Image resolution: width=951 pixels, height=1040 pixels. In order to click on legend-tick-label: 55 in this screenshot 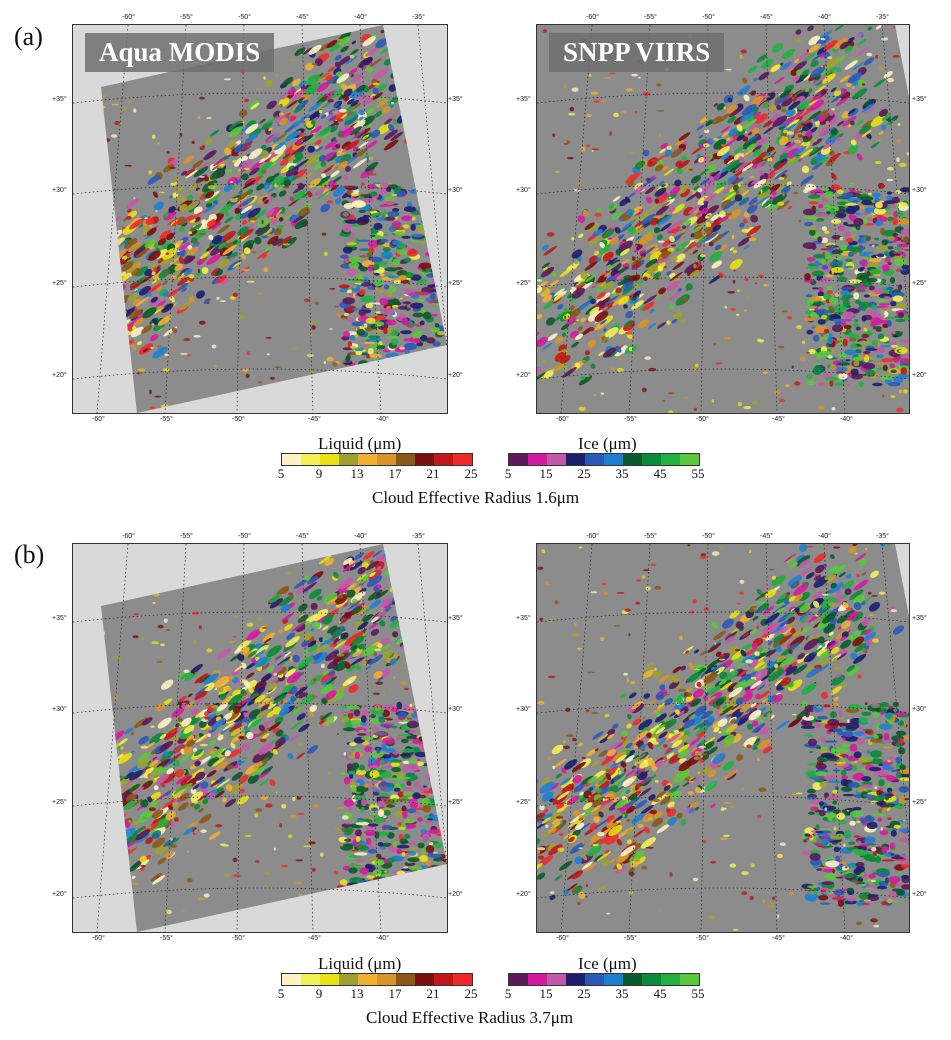, I will do `click(698, 993)`.